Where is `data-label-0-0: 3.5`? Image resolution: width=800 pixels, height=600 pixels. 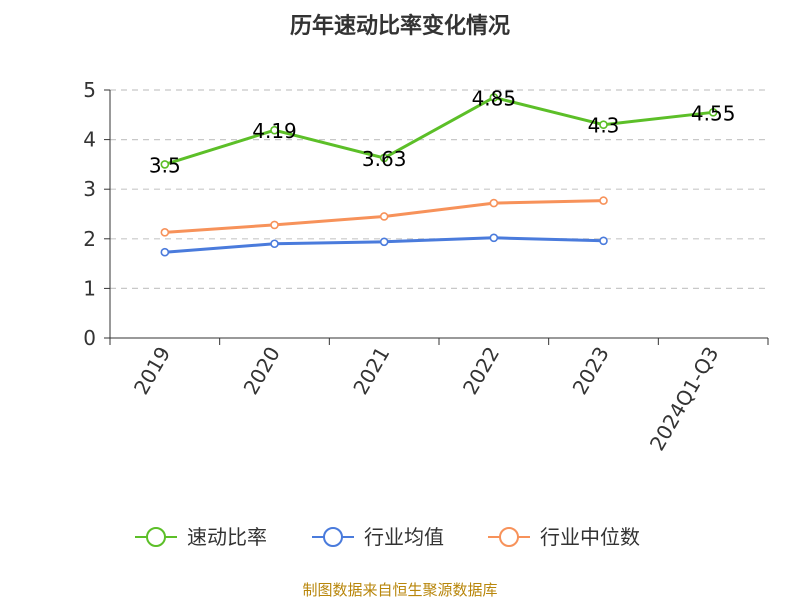
data-label-0-0: 3.5 is located at coordinates (165, 165).